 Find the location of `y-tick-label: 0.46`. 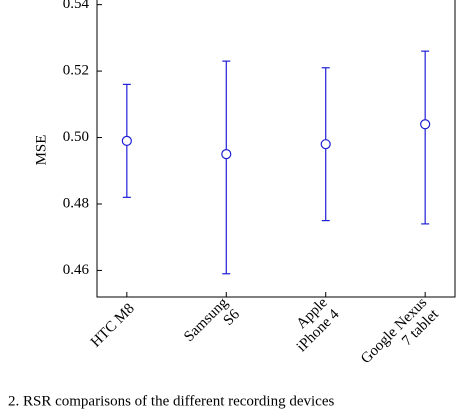

y-tick-label: 0.46 is located at coordinates (76, 270).